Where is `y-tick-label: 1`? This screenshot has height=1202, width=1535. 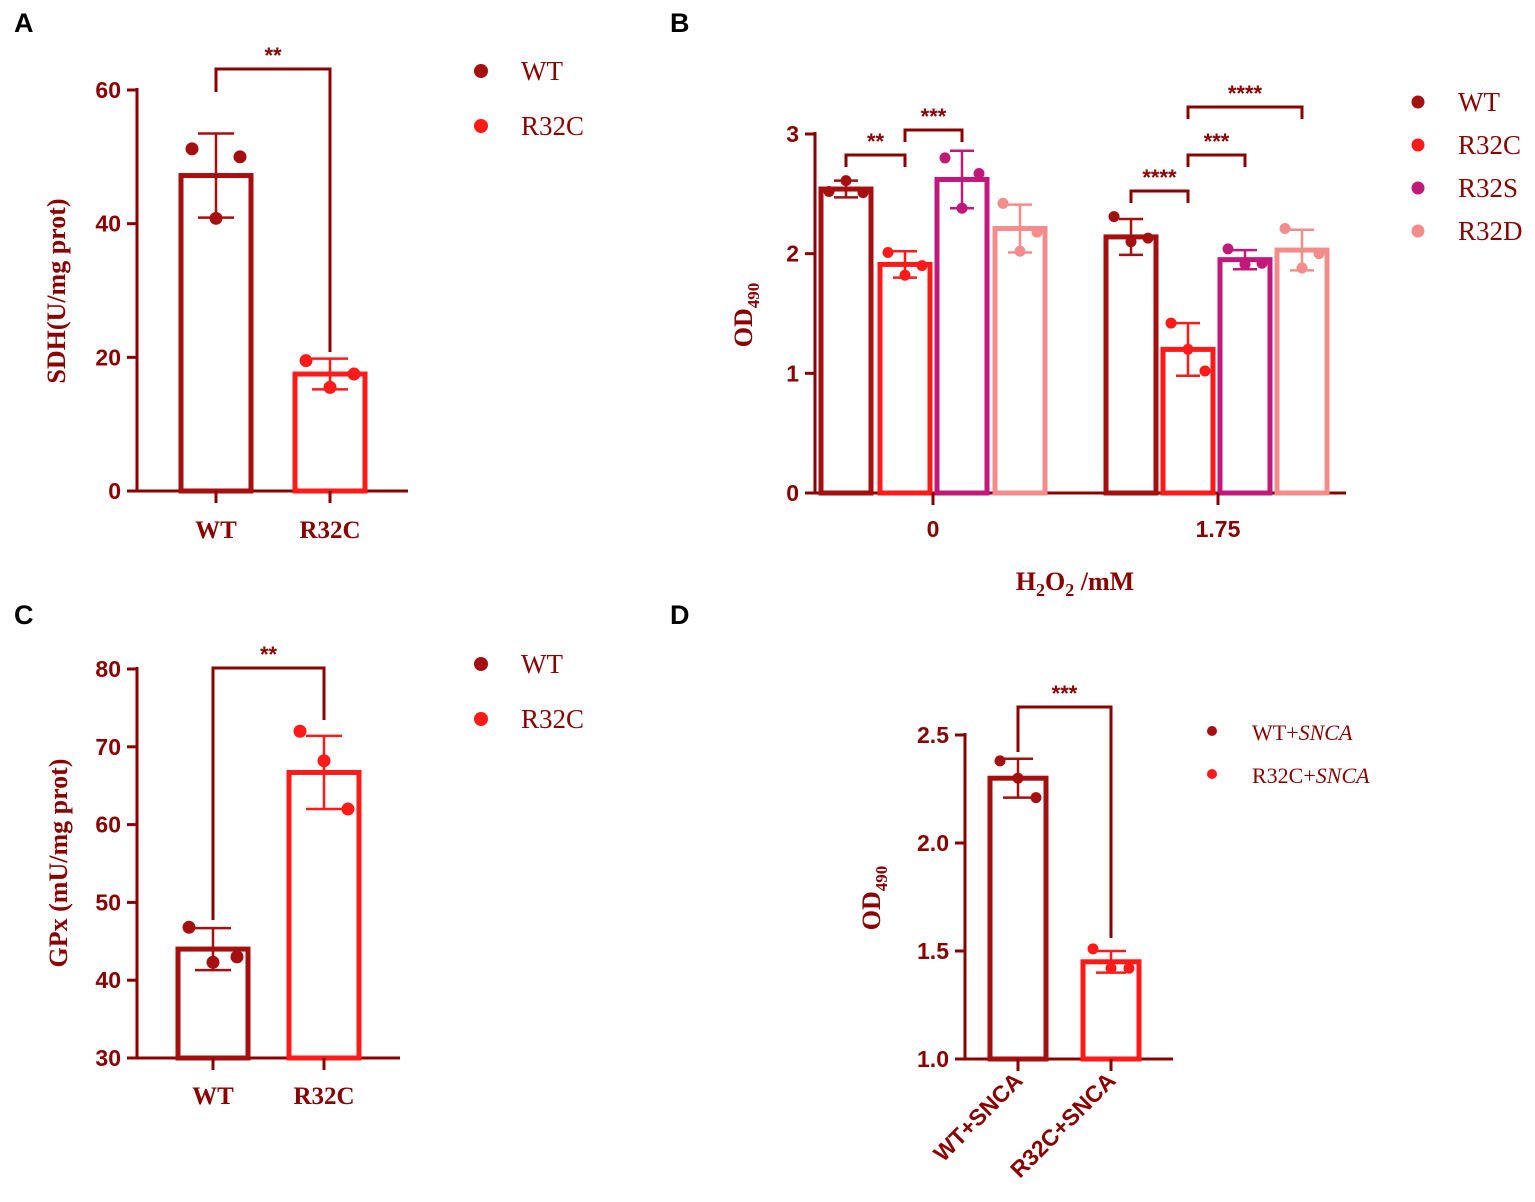 y-tick-label: 1 is located at coordinates (792, 373).